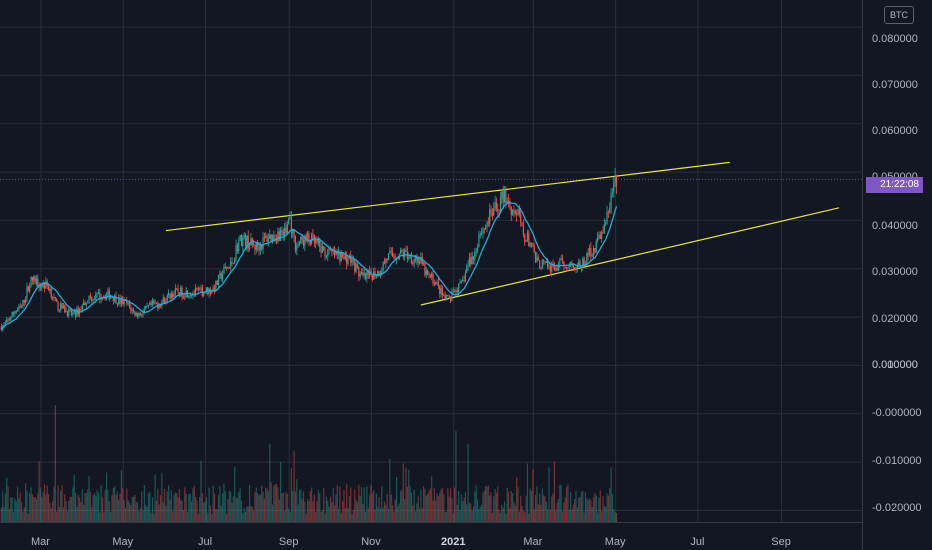  What do you see at coordinates (895, 365) in the screenshot?
I see `y-tick-label: 0.000000` at bounding box center [895, 365].